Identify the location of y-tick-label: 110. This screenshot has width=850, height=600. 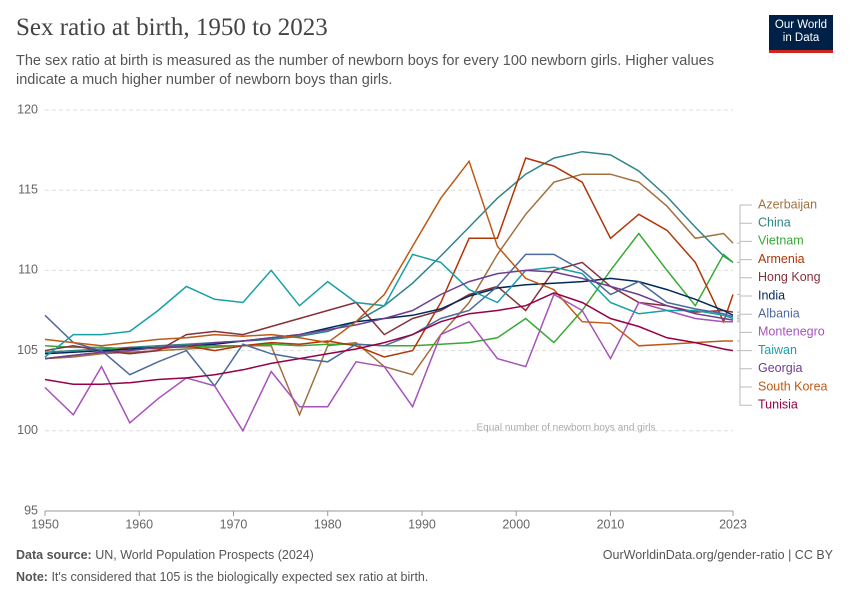
(28, 270).